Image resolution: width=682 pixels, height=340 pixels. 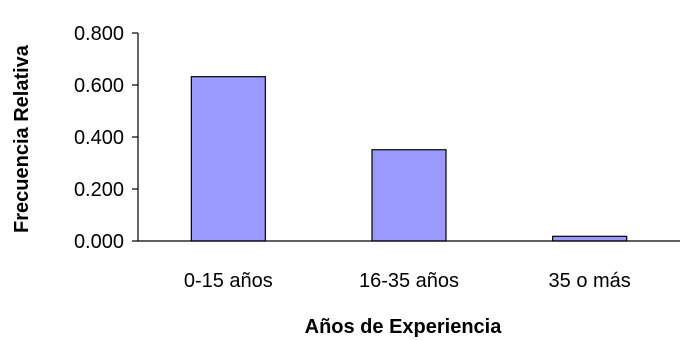 What do you see at coordinates (99, 190) in the screenshot?
I see `y-tick-label: 0.200` at bounding box center [99, 190].